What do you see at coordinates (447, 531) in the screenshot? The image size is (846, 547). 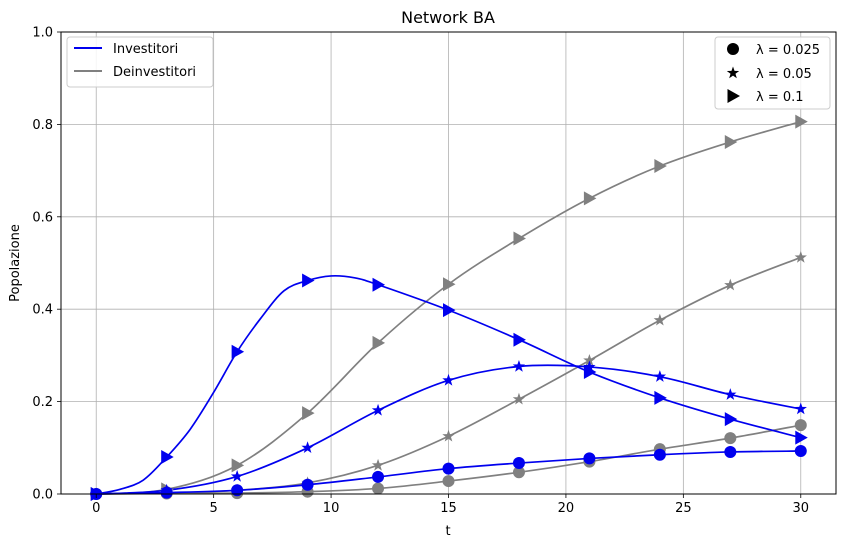 I see `x-axis-label: t` at bounding box center [447, 531].